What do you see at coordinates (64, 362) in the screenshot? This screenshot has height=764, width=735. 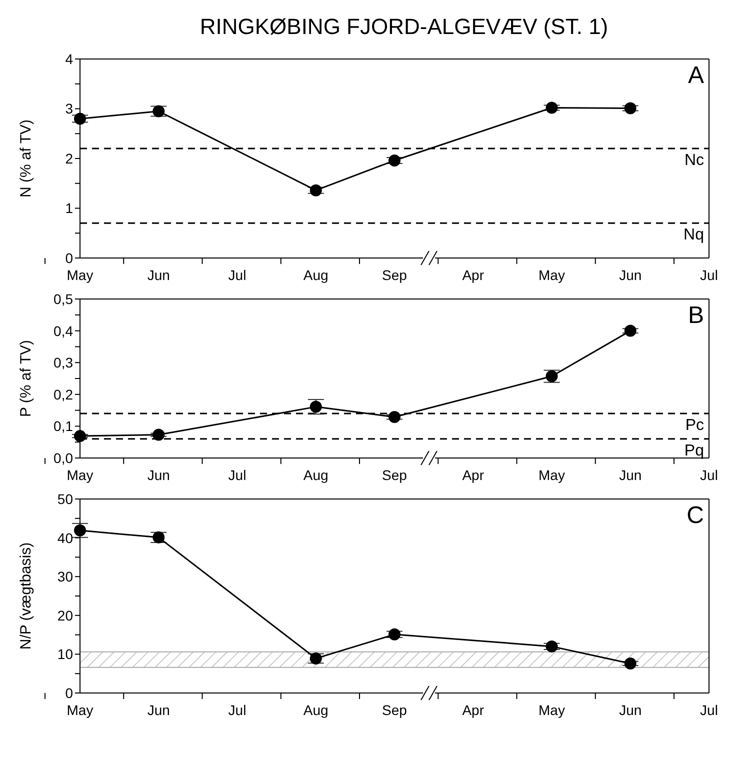 I see `y-tick-label: 0,3` at bounding box center [64, 362].